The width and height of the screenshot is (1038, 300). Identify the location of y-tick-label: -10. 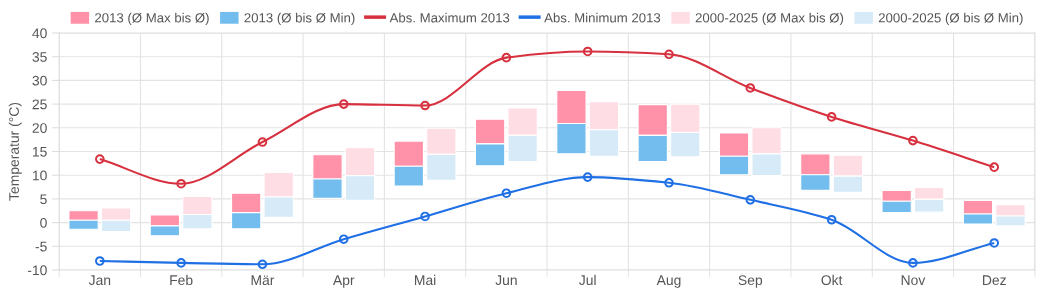
(37, 270).